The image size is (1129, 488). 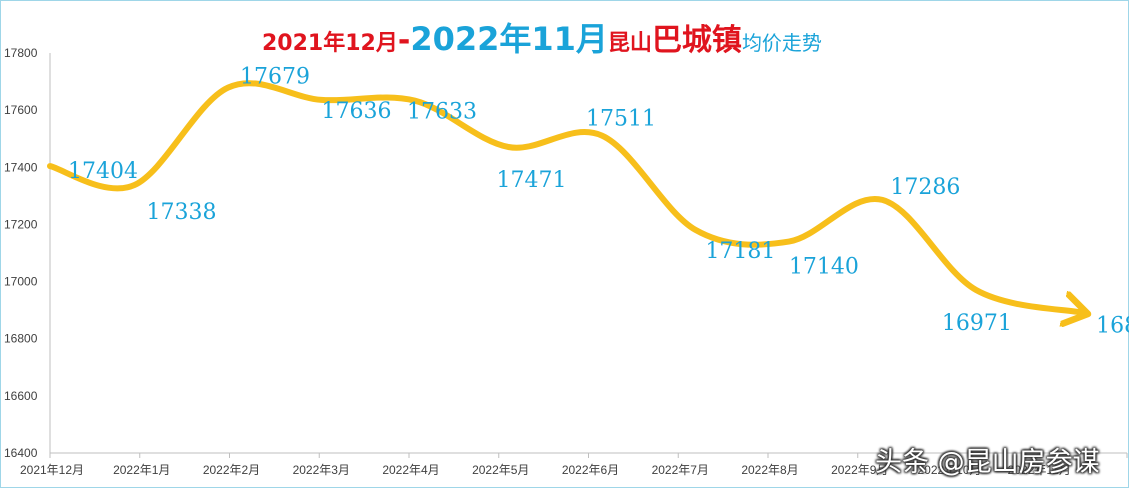 I want to click on title-town: 巴城镇, so click(x=696, y=40).